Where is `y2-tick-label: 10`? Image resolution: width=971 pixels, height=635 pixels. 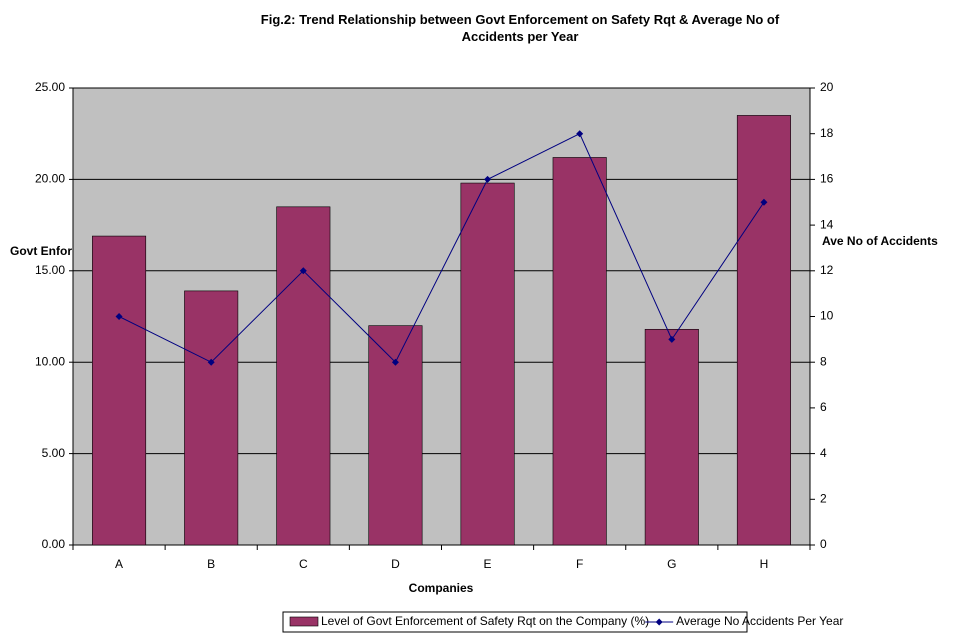
y2-tick-label: 10 is located at coordinates (827, 316).